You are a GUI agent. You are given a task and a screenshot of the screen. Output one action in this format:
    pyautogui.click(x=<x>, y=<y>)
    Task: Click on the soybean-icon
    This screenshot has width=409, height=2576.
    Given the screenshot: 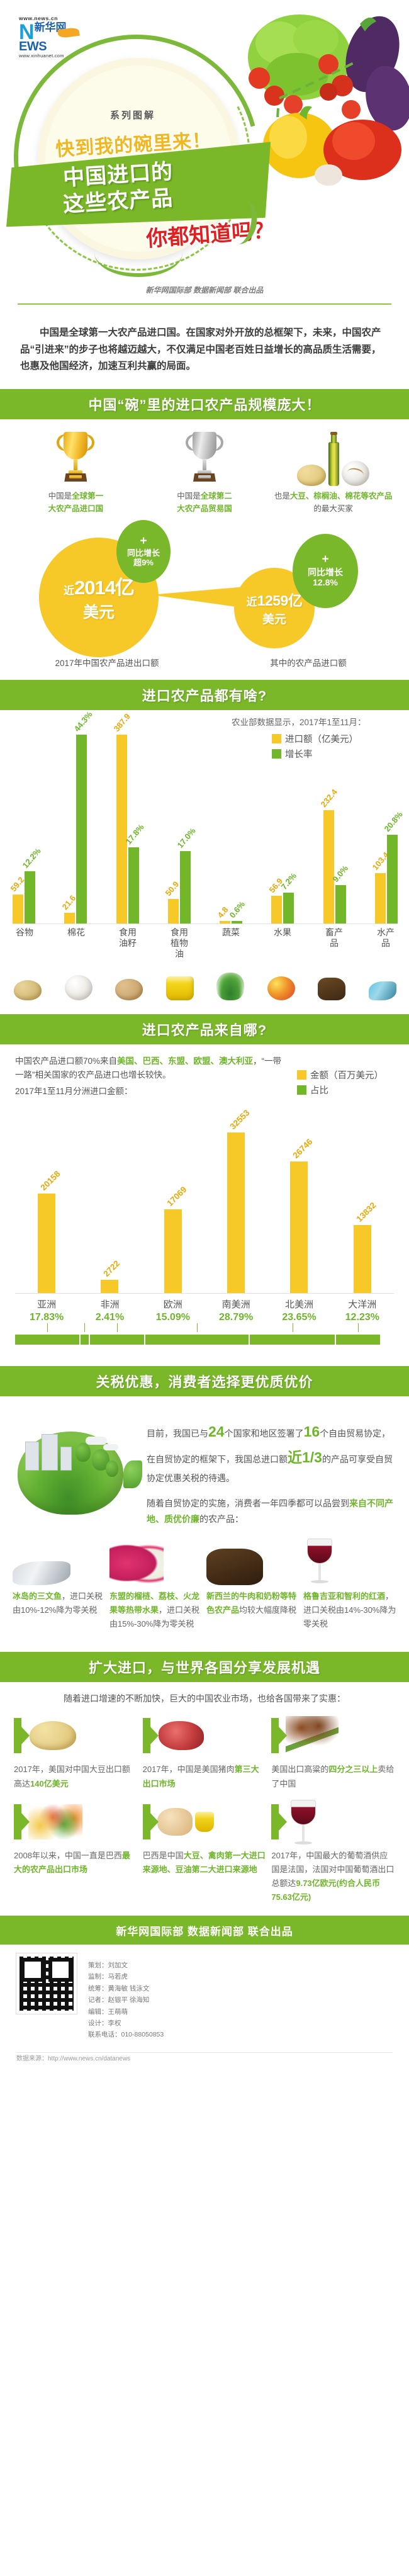 What is the action you would take?
    pyautogui.click(x=76, y=1735)
    